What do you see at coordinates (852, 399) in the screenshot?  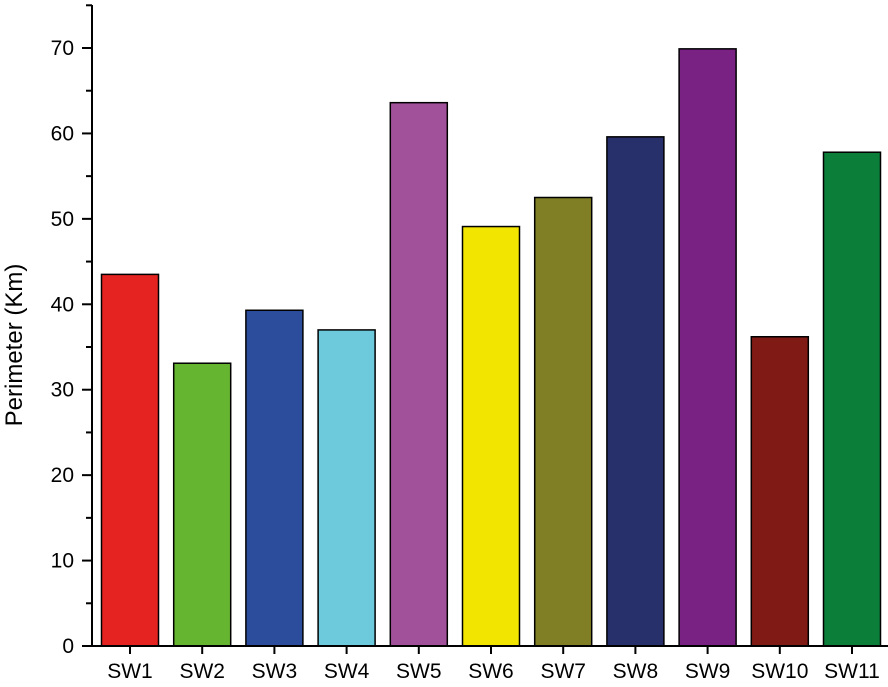 I see `bar-sw11` at bounding box center [852, 399].